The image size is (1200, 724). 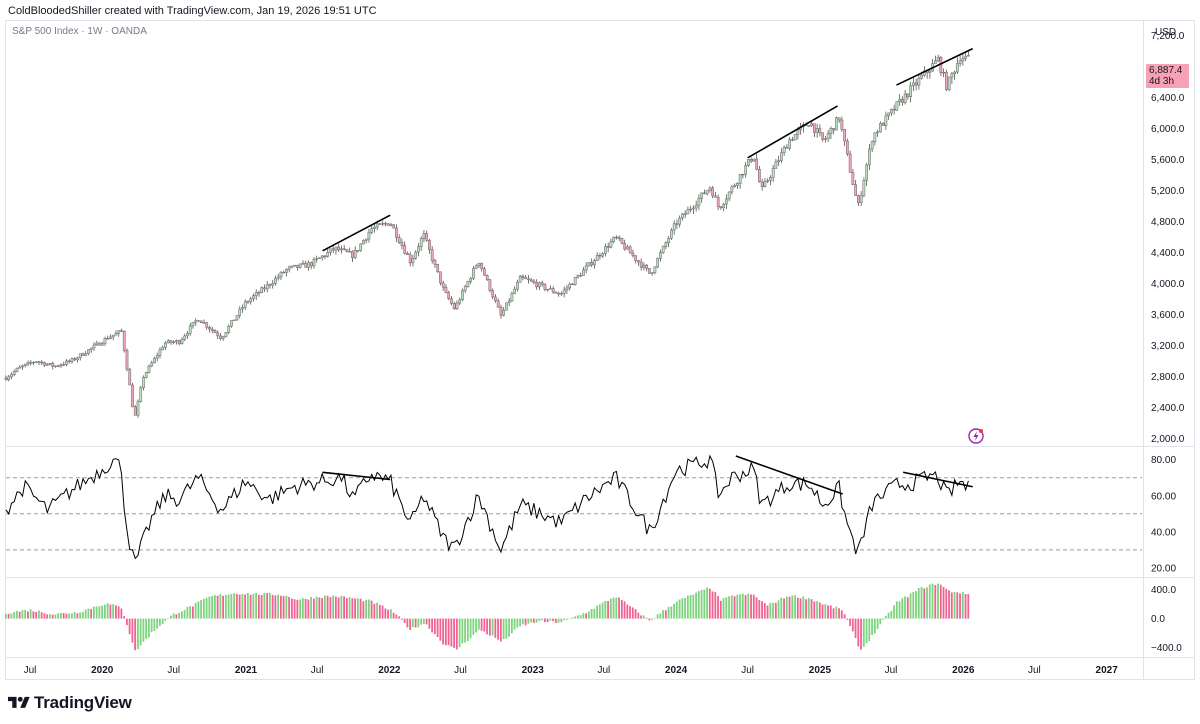 I want to click on tradingview-logo: TradingView, so click(x=70, y=703).